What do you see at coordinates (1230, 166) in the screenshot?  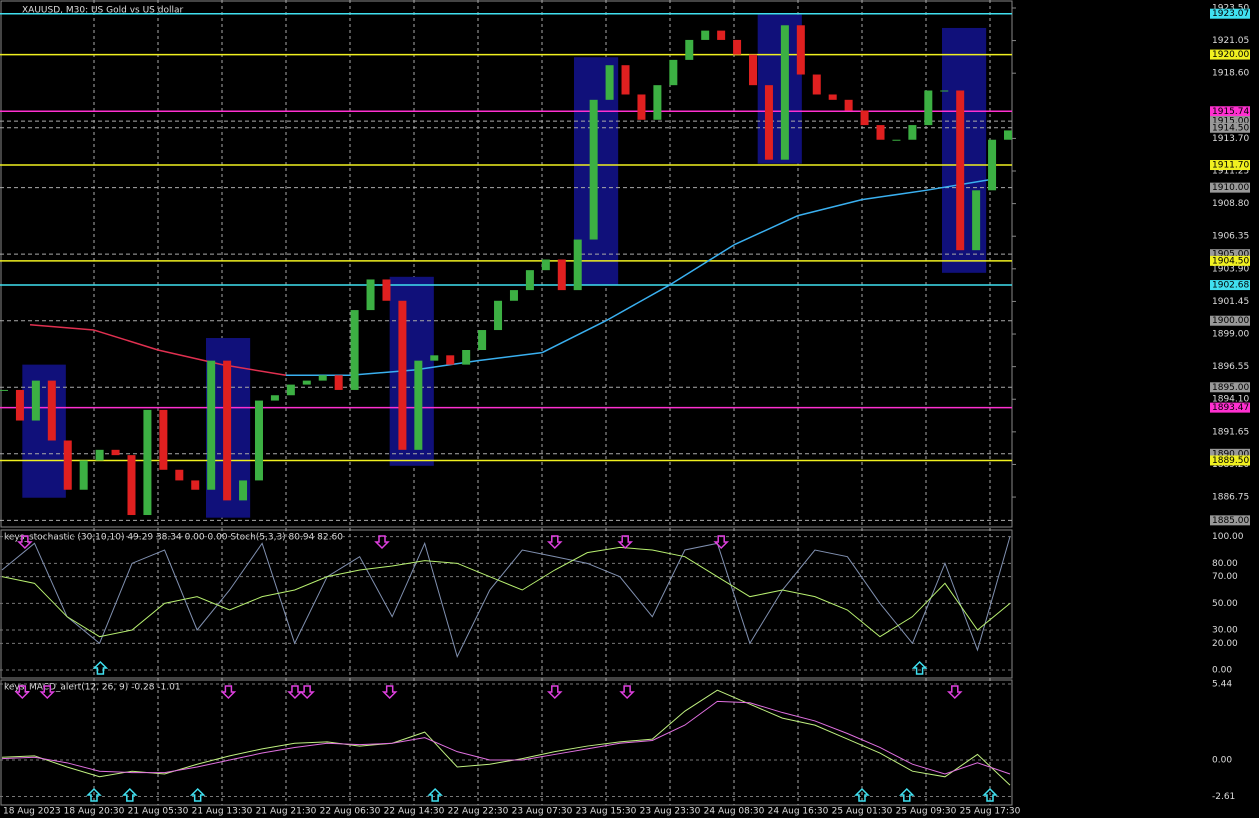 I see `level-label: 1911.70` at bounding box center [1230, 166].